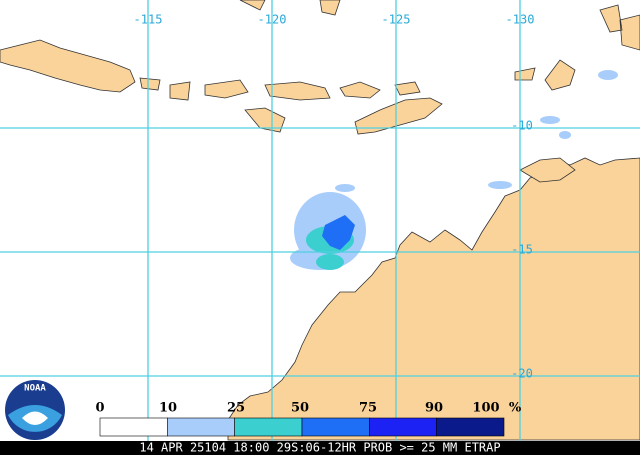 This screenshot has width=640, height=455. I want to click on legend-label: 75, so click(368, 408).